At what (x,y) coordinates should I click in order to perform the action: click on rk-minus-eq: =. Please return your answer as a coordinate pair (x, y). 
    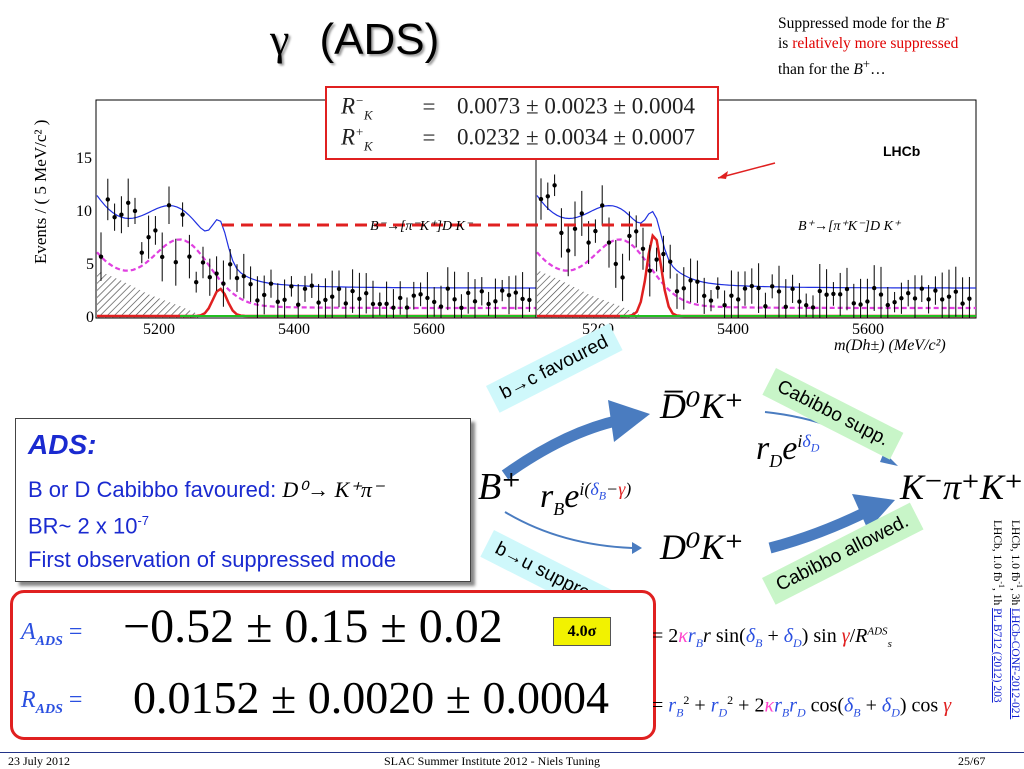
    Looking at the image, I should click on (429, 106).